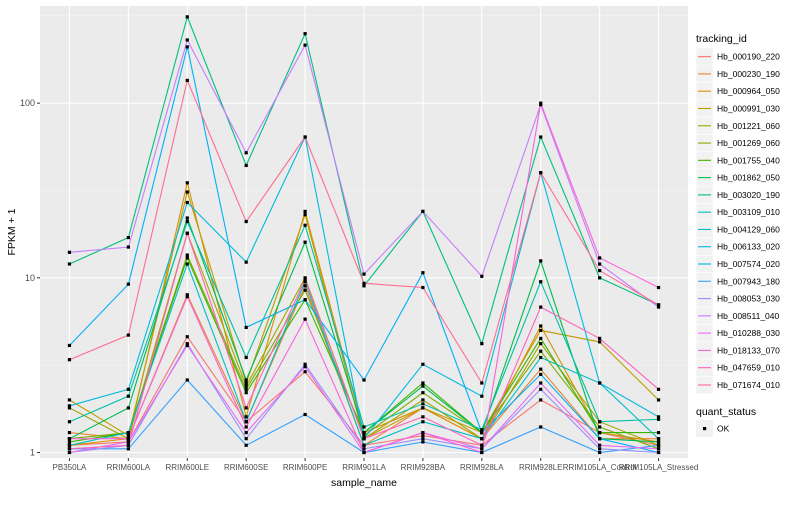 Image resolution: width=800 pixels, height=505 pixels. I want to click on x-tick-label: RRIM901LA, so click(364, 467).